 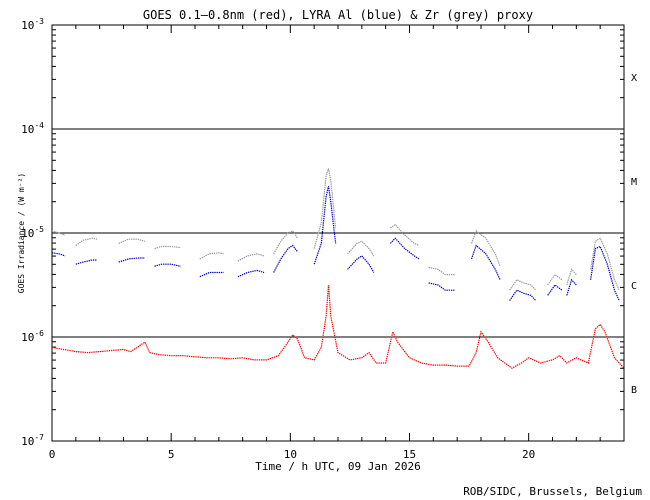 I want to click on y-tick-label: 10⁻⁵, so click(x=32, y=232).